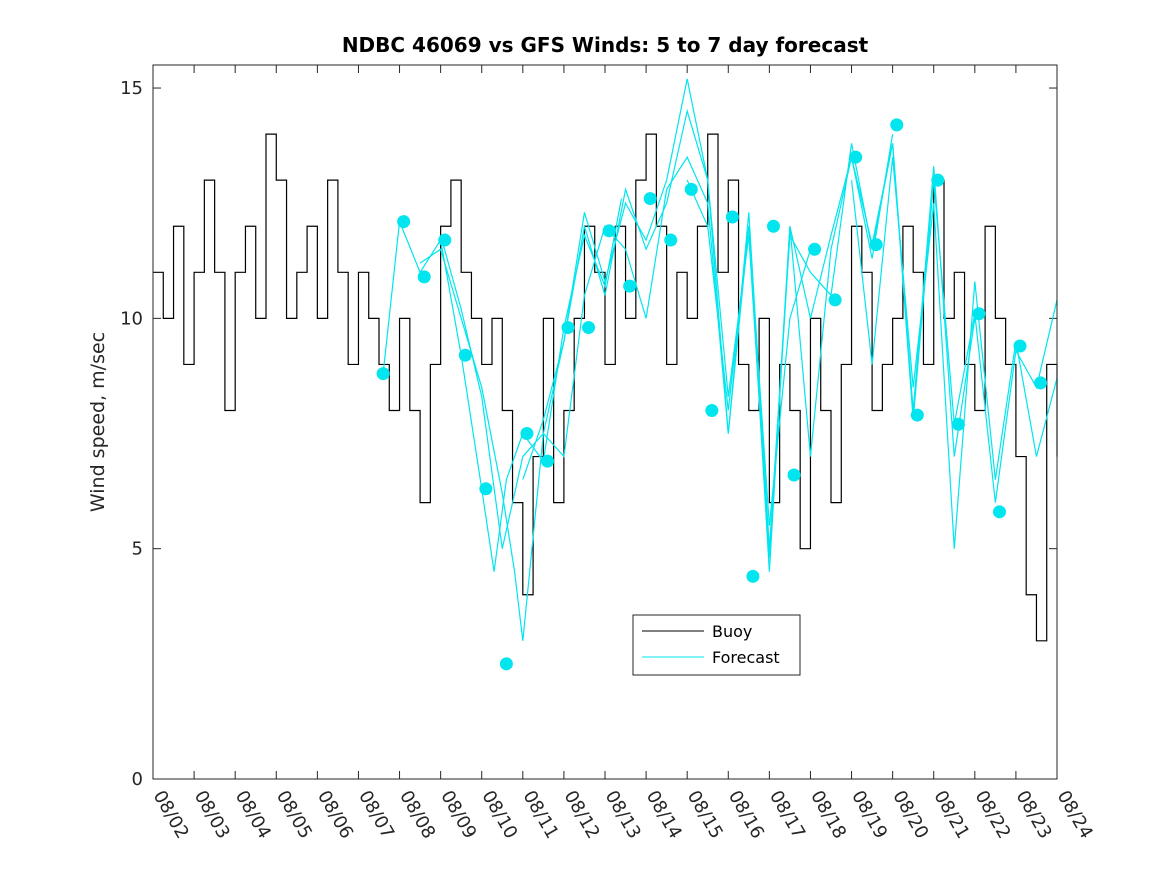  What do you see at coordinates (705, 814) in the screenshot?
I see `x-tick-label: 08/15` at bounding box center [705, 814].